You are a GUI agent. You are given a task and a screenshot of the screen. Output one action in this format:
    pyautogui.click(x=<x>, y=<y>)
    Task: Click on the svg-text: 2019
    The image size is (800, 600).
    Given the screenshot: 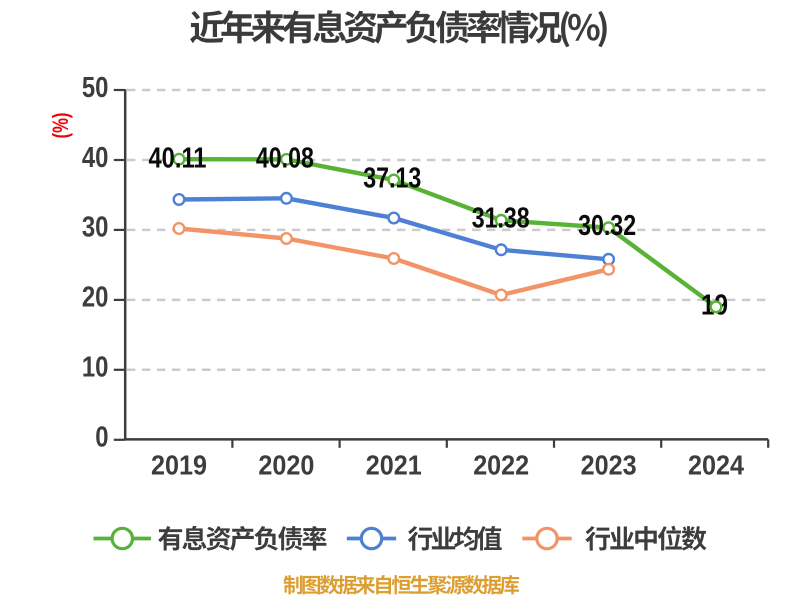 What is the action you would take?
    pyautogui.click(x=179, y=464)
    